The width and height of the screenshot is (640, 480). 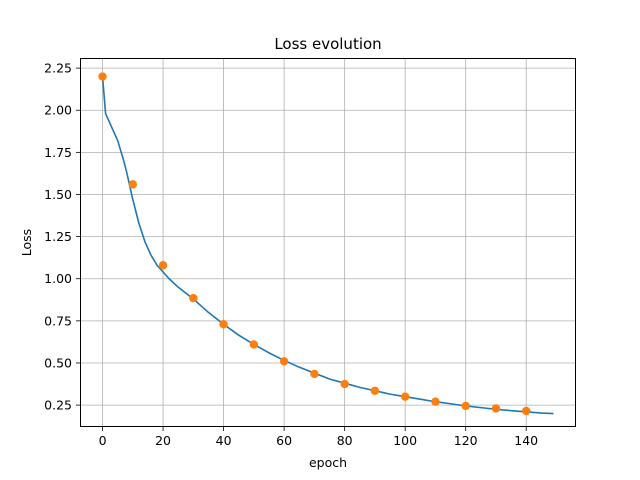 I want to click on y-tick-label: 0.25, so click(x=58, y=405).